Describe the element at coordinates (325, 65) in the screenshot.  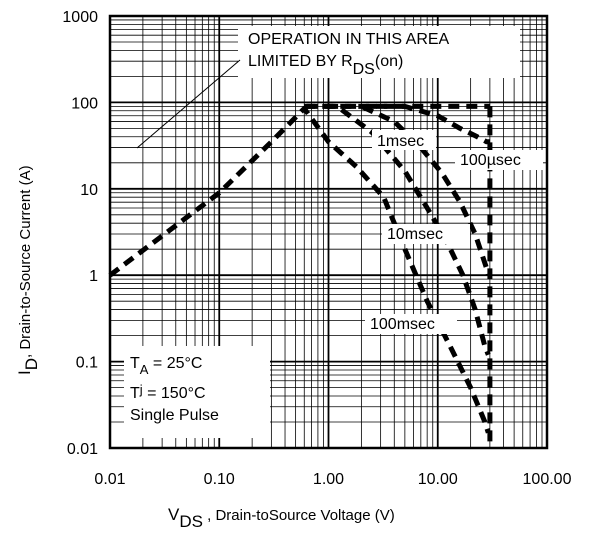
I see `annotation-line-2: LIMITED BY RDS(on)` at that location.